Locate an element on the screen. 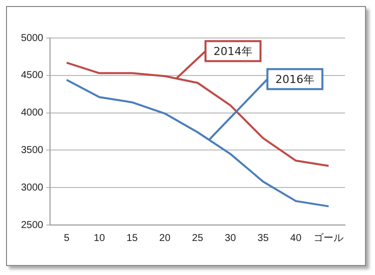  y-tick-label: 2500 is located at coordinates (32, 225).